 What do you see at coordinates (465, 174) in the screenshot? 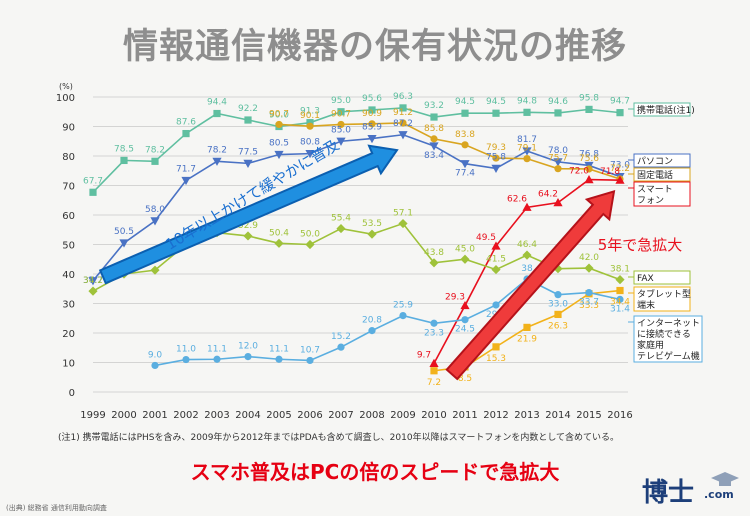
I see `data-label: 77.4` at bounding box center [465, 174].